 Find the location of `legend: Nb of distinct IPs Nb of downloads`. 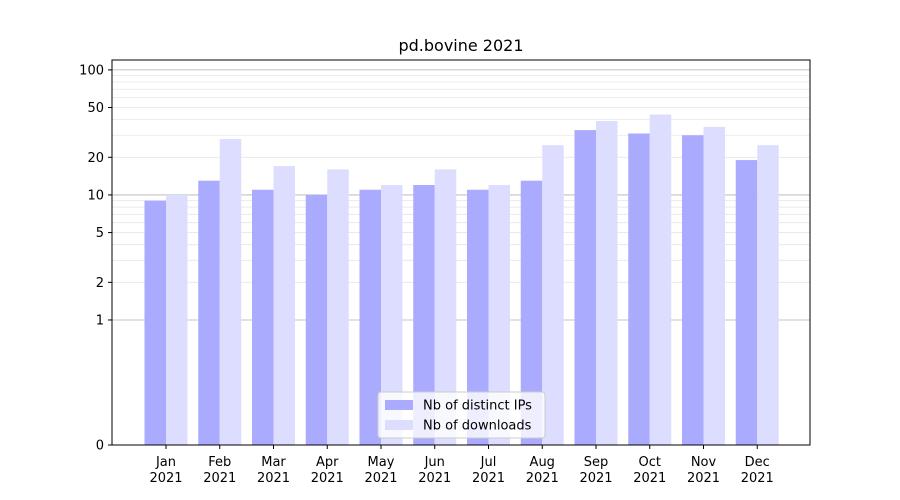

legend: Nb of distinct IPs Nb of downloads is located at coordinates (461, 415).